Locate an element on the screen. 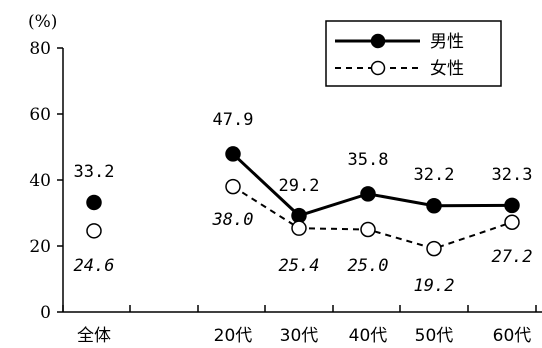 The image size is (542, 348). x-category-label: 20代 is located at coordinates (233, 336).